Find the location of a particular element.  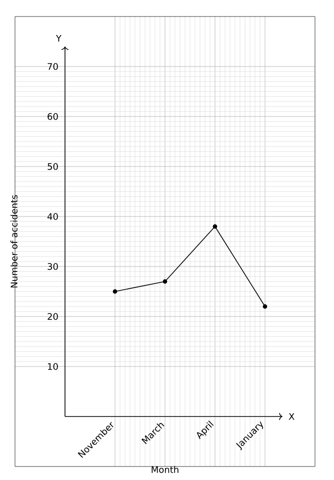

y-axis-title: Number of accidents is located at coordinates (14, 241).